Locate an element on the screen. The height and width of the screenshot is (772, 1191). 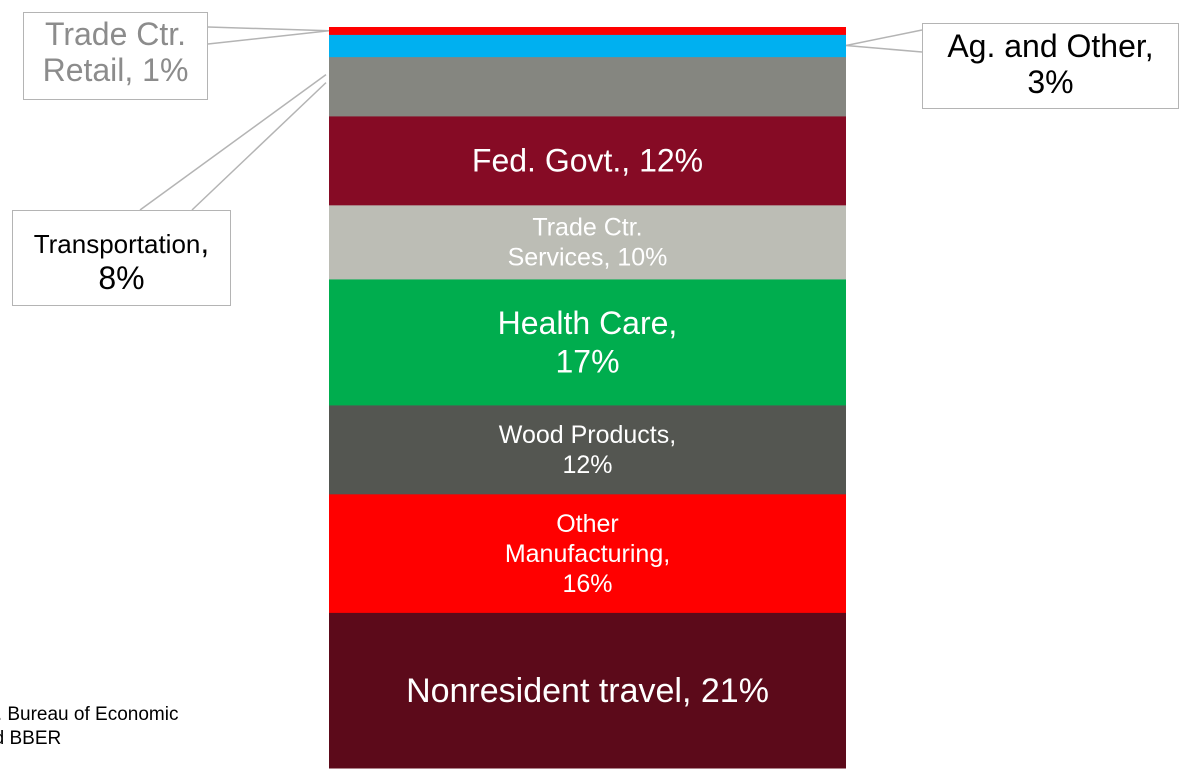
bar-segment-trade-ctr-services is located at coordinates (587, 242).